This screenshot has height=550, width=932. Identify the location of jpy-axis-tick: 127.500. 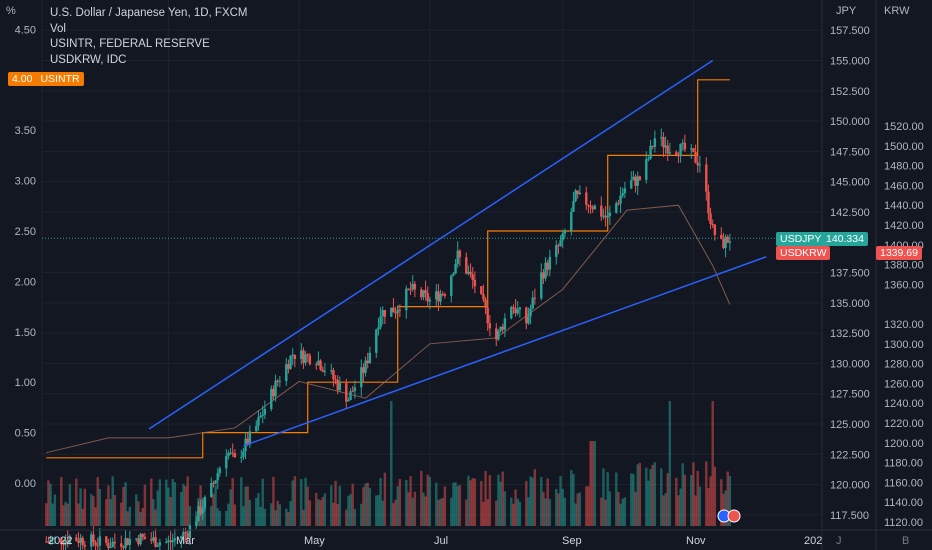
(850, 395).